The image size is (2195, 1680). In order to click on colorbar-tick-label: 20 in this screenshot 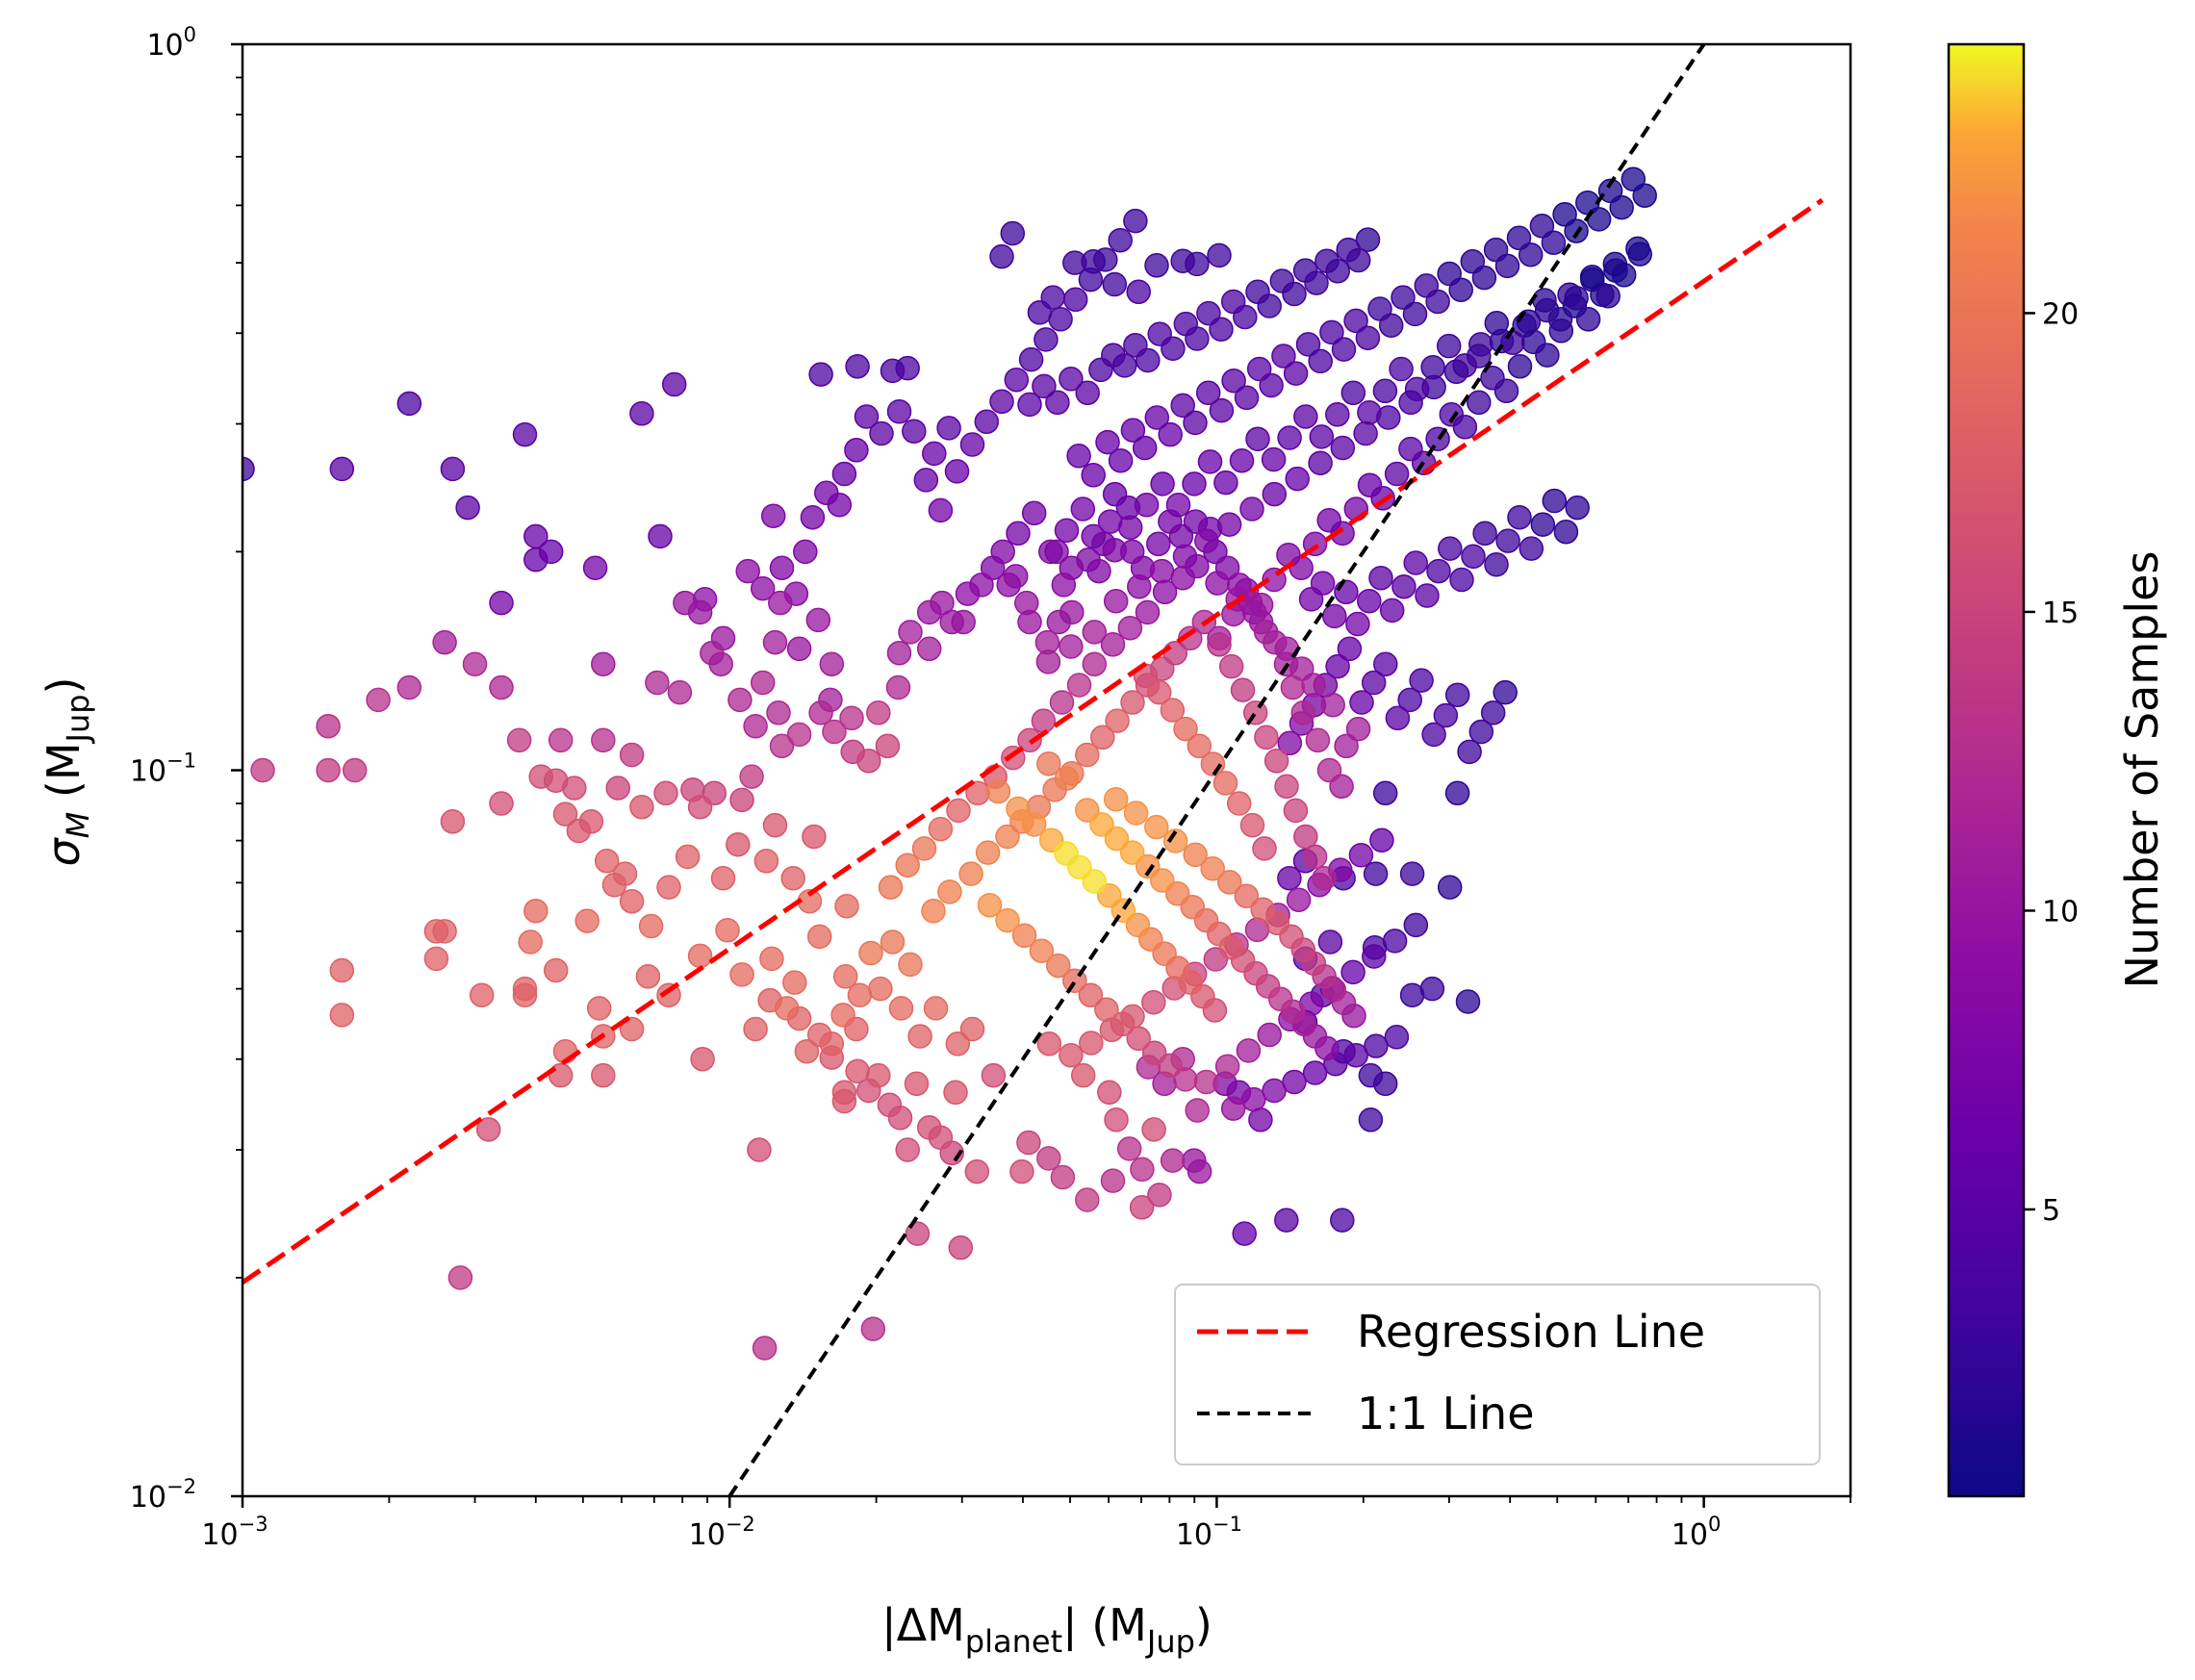, I will do `click(2060, 314)`.